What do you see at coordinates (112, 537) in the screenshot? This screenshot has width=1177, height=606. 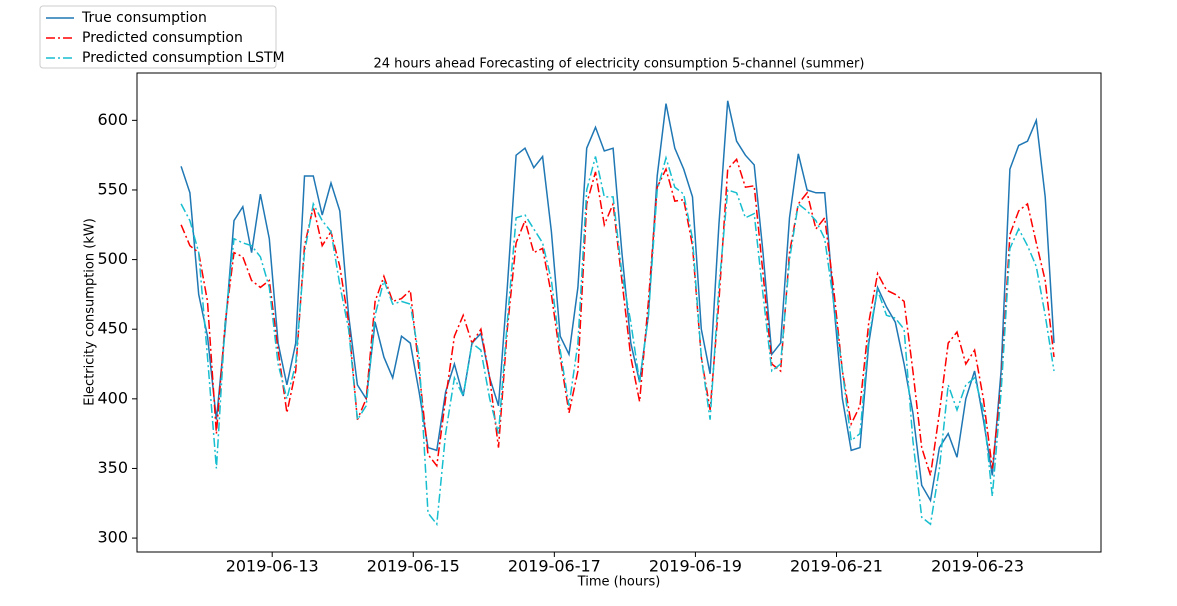 I see `y-tick-label: 300` at bounding box center [112, 537].